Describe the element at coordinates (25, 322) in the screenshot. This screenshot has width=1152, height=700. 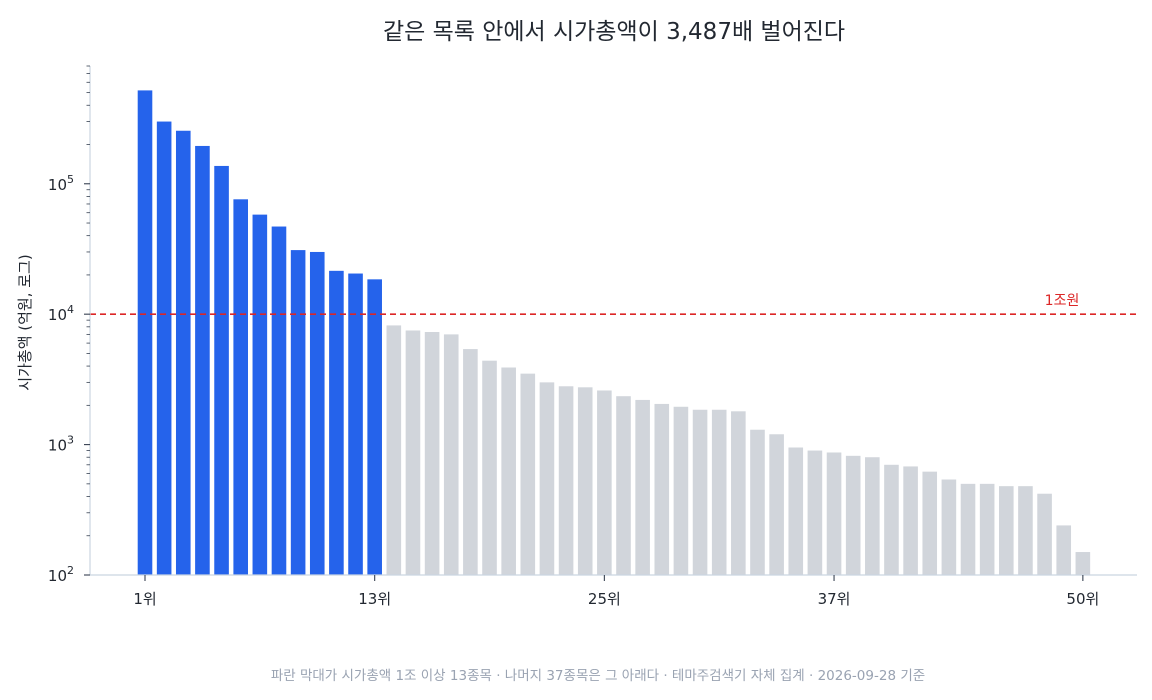
I see `y-axis-title: 시가총액 (억원, 로그)` at that location.